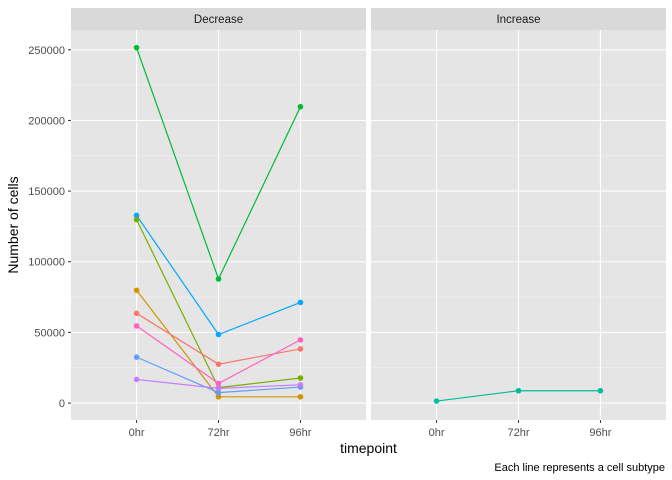 Image resolution: width=672 pixels, height=480 pixels. I want to click on y-axis: 0 50000 100000 150000 200000 250000, so click(49, 227).